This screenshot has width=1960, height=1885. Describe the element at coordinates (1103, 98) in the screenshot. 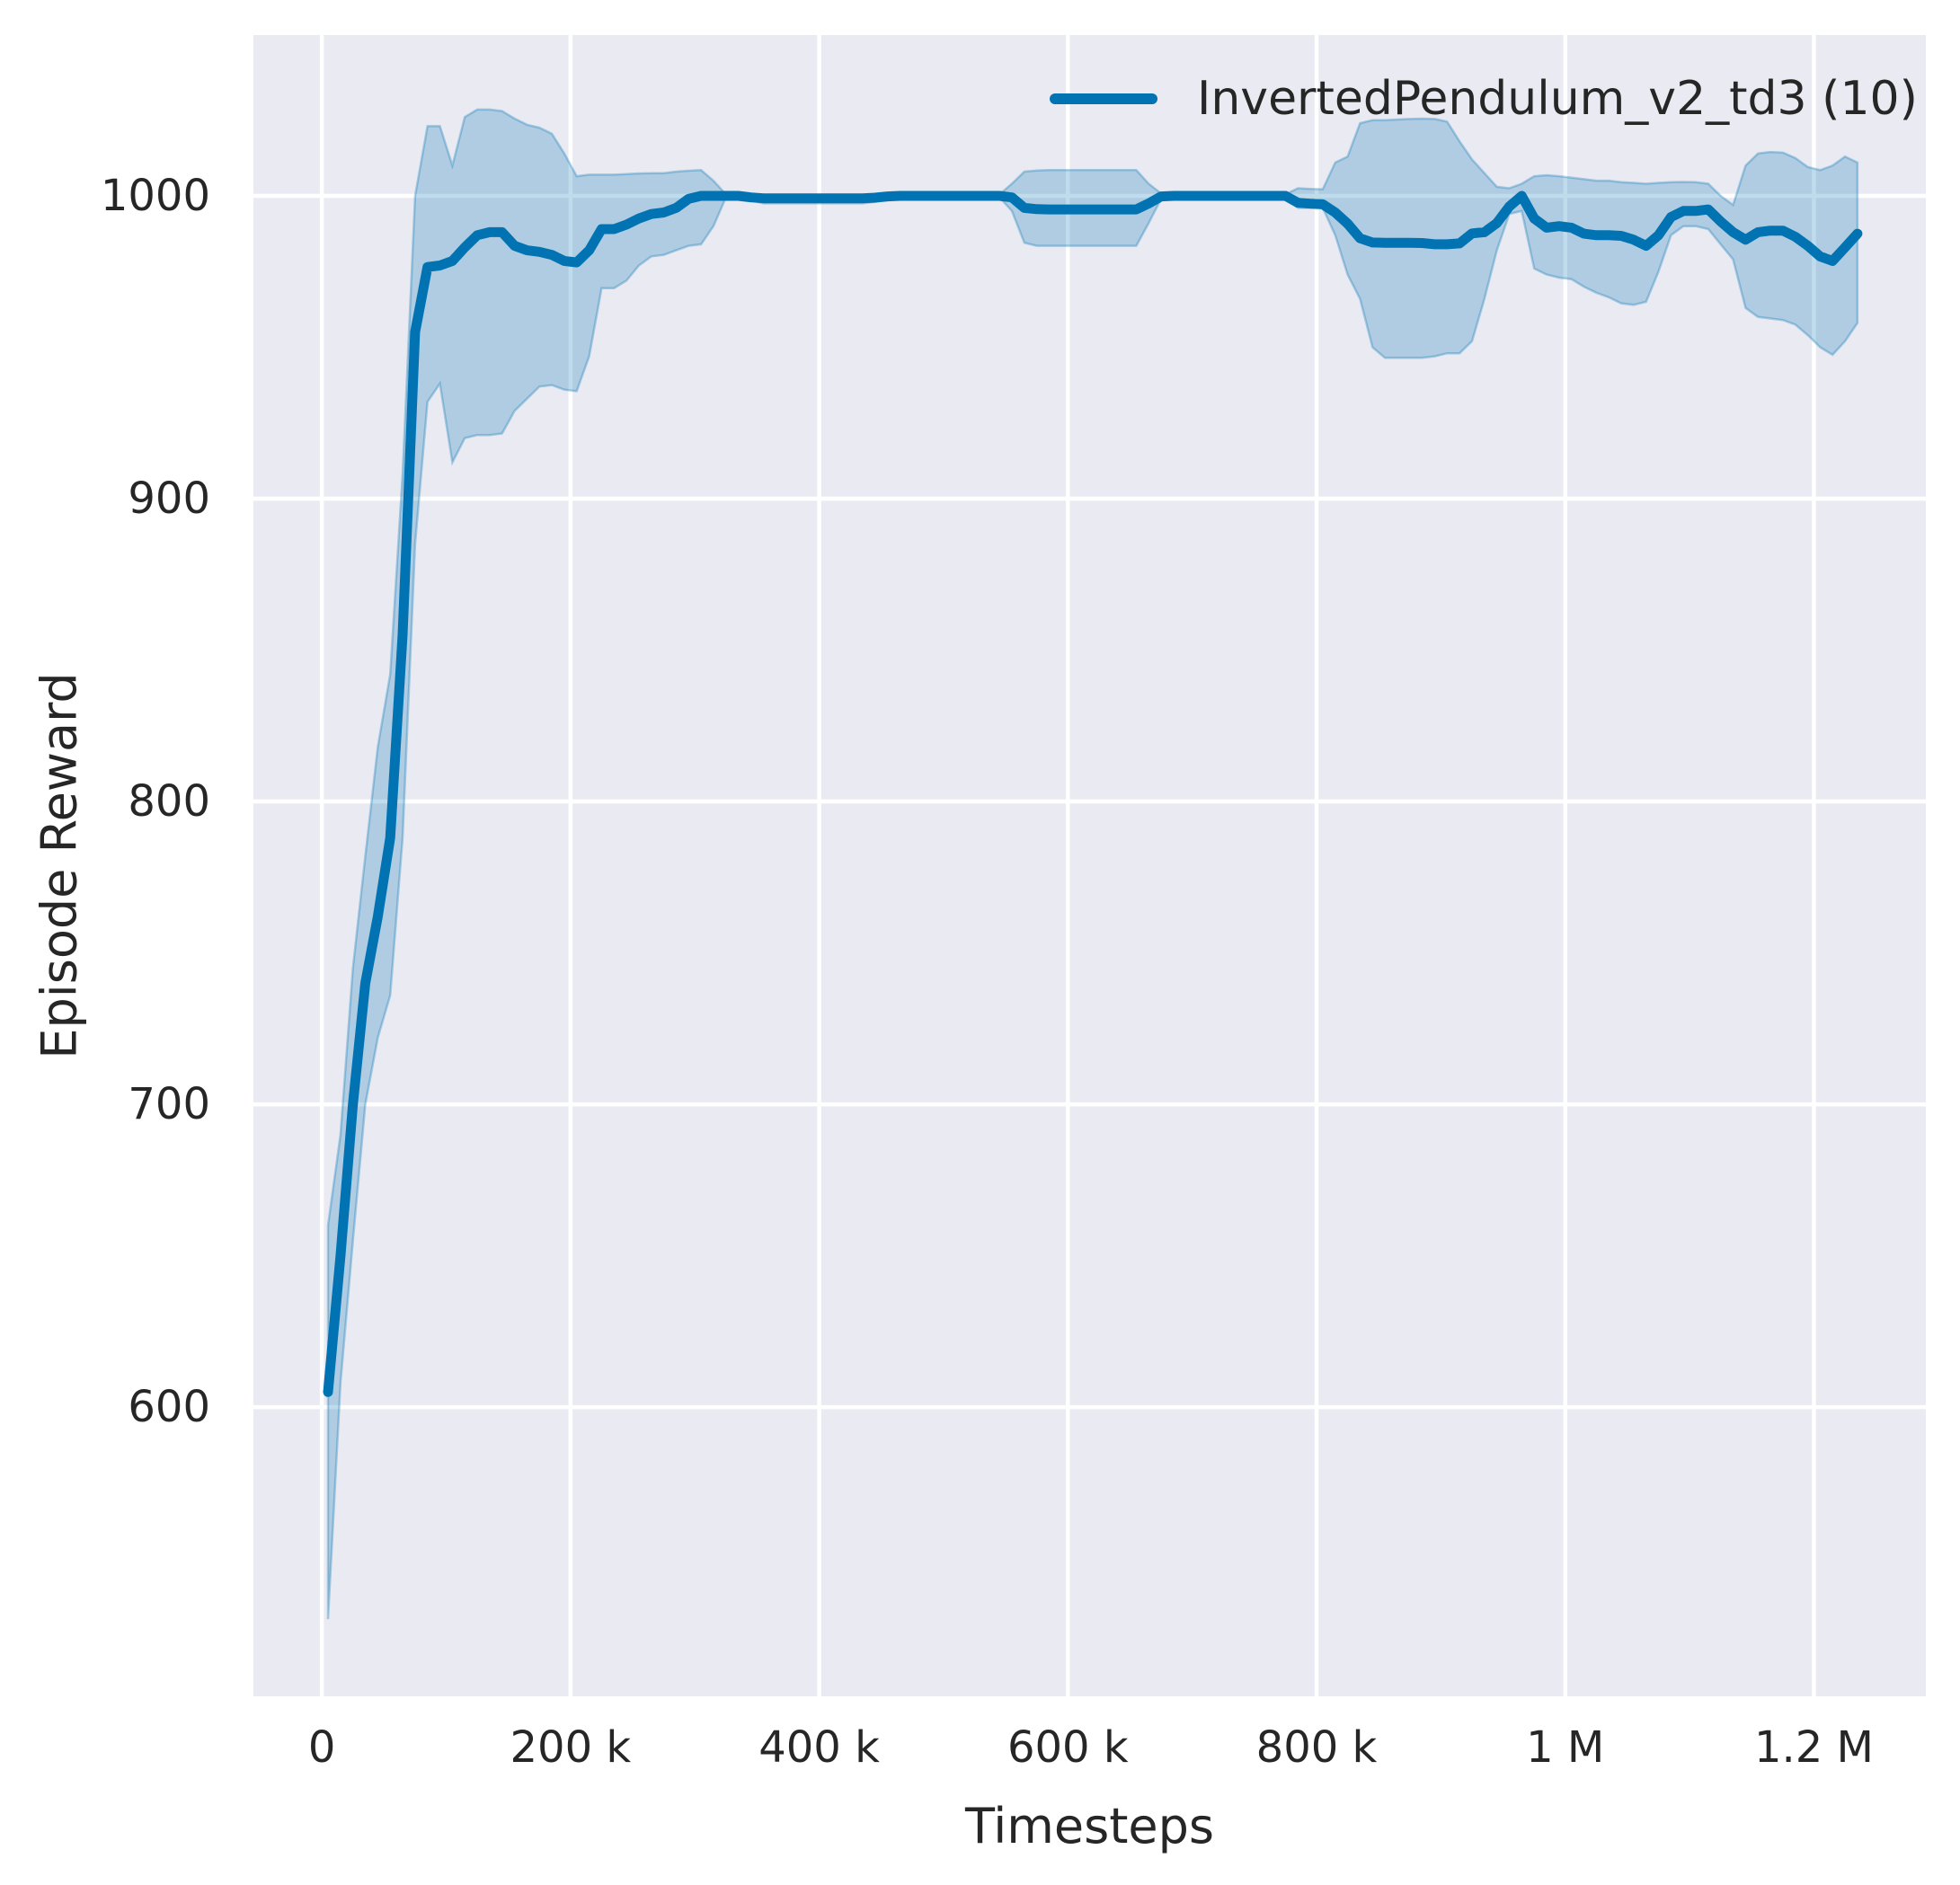

I see `legend-line-swatch` at that location.